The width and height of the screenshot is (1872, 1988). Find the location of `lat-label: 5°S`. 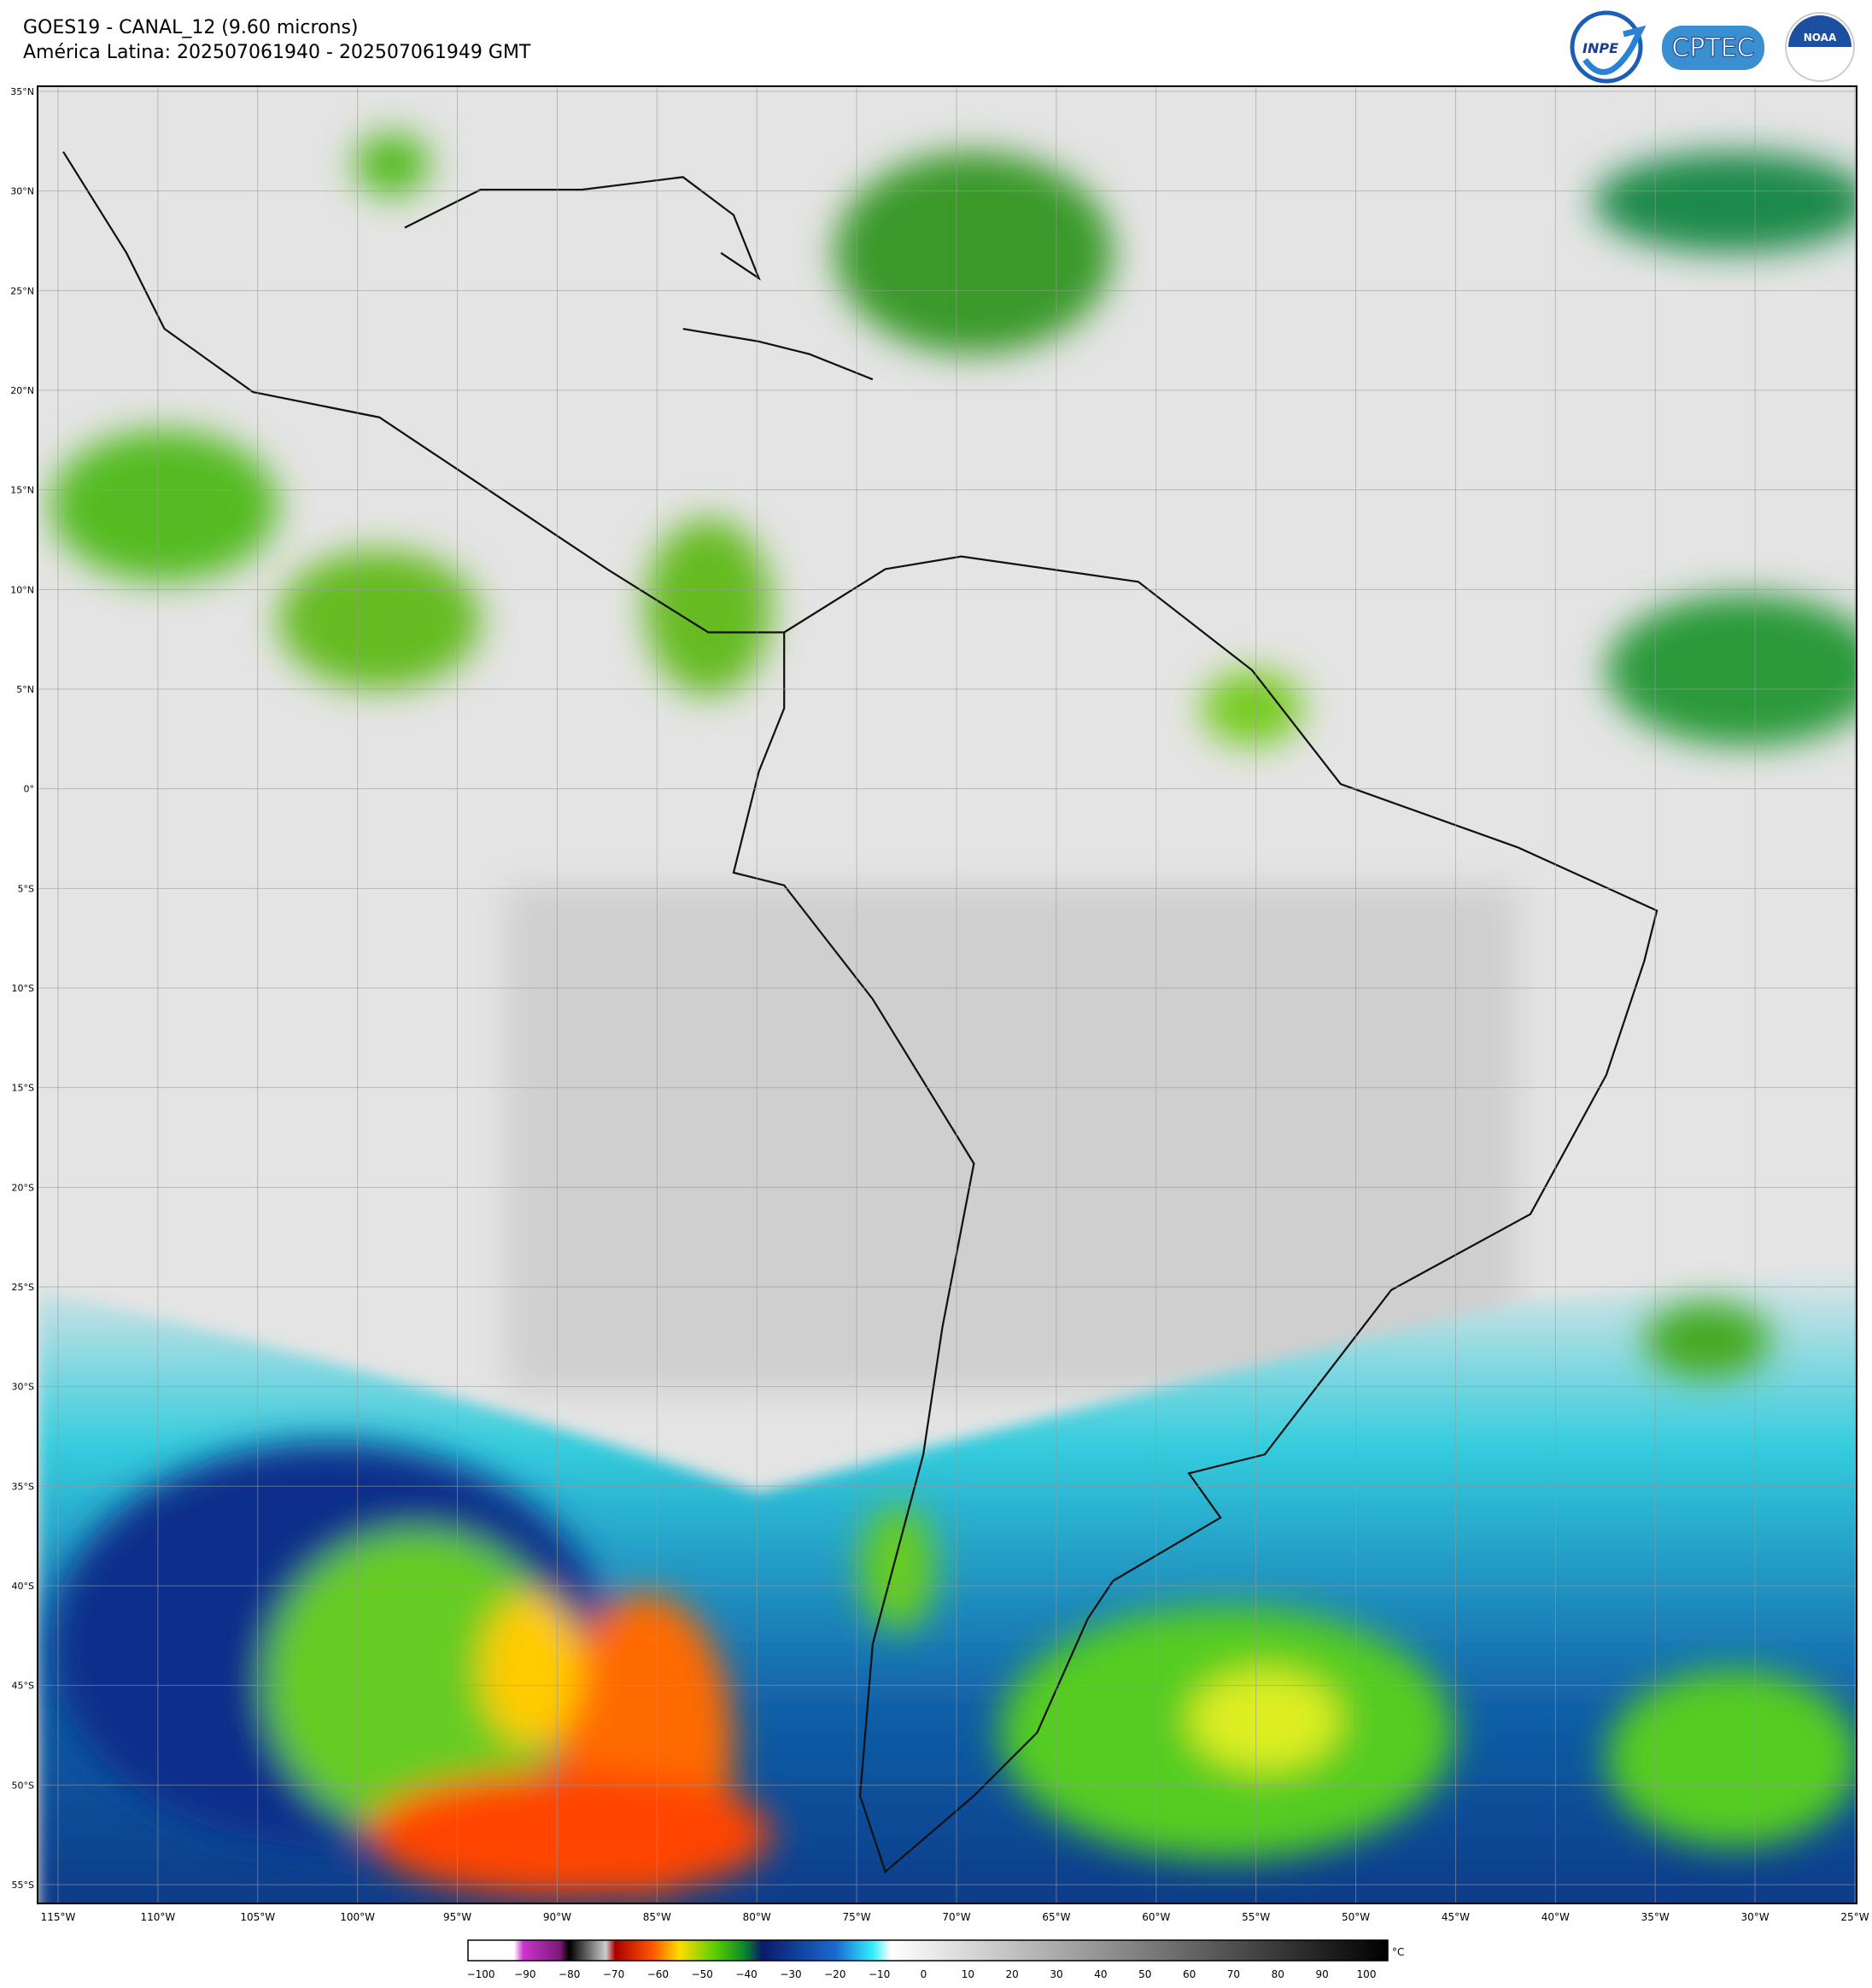

lat-label: 5°S is located at coordinates (26, 888).